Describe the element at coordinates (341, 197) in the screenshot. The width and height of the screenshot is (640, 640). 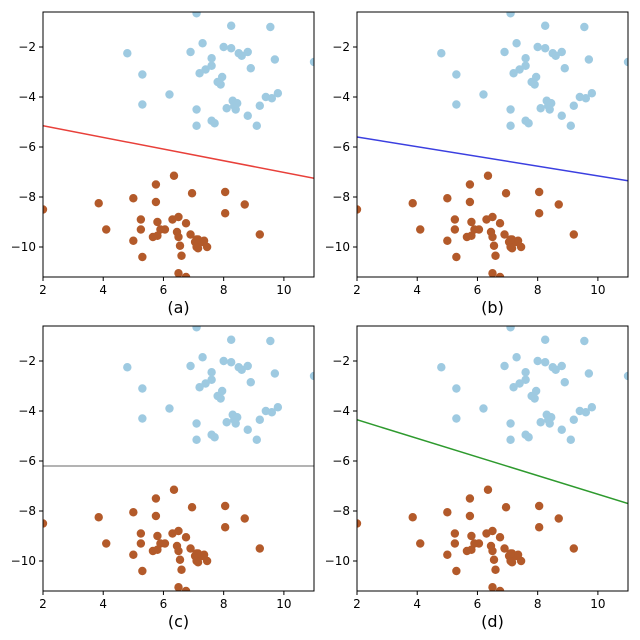
I see `y-tick-label: −8` at that location.